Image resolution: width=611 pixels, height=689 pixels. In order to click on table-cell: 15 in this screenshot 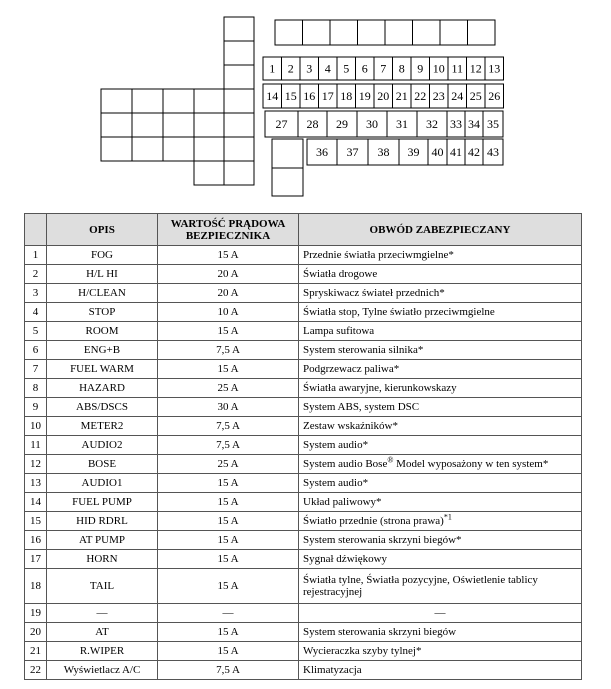, I will do `click(35, 521)`.